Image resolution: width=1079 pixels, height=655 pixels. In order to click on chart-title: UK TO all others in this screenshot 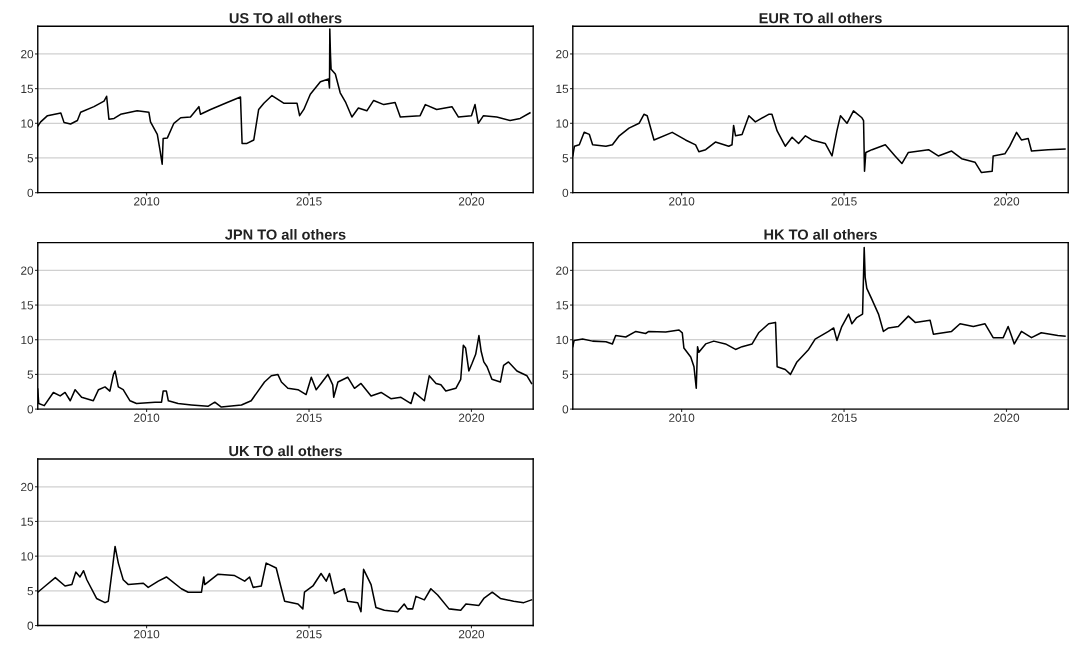, I will do `click(285, 451)`.